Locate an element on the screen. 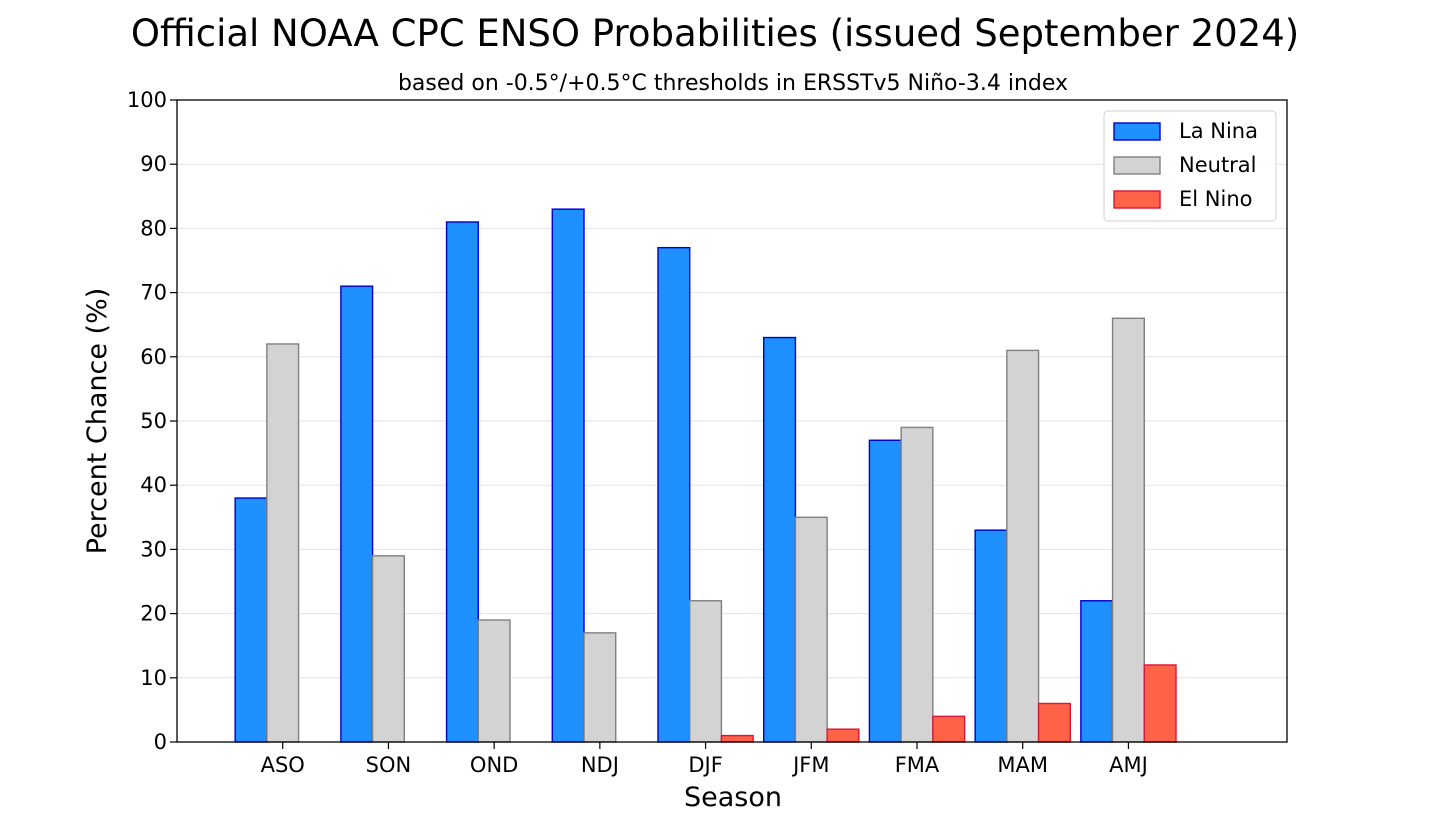  y-tick-label: 60 is located at coordinates (153, 357).